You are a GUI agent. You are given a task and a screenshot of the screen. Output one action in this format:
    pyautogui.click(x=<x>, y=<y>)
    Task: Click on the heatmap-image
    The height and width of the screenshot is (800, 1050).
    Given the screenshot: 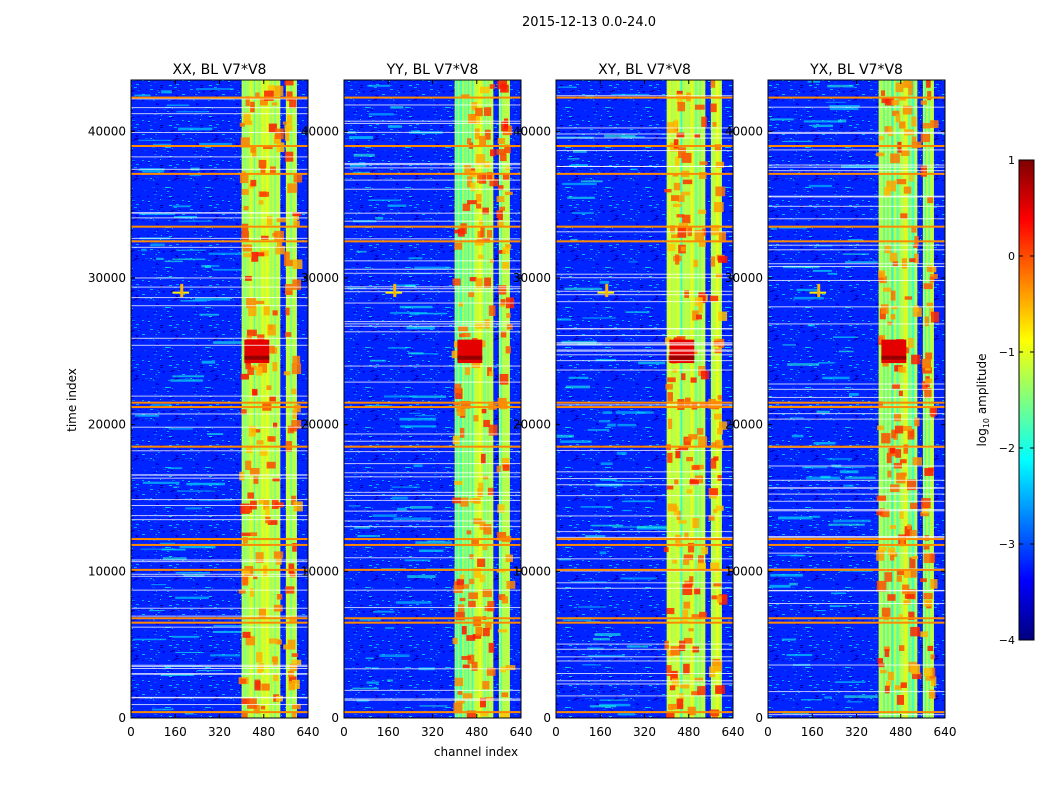 What is the action you would take?
    pyautogui.click(x=219, y=399)
    